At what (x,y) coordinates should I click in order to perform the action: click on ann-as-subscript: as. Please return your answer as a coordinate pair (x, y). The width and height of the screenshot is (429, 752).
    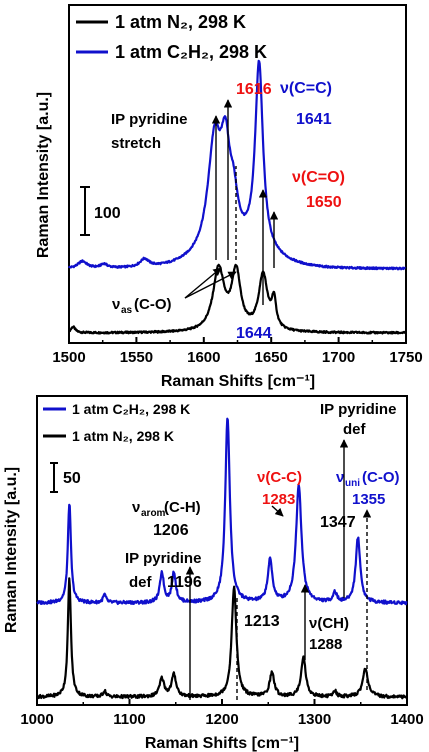
    Looking at the image, I should click on (127, 310).